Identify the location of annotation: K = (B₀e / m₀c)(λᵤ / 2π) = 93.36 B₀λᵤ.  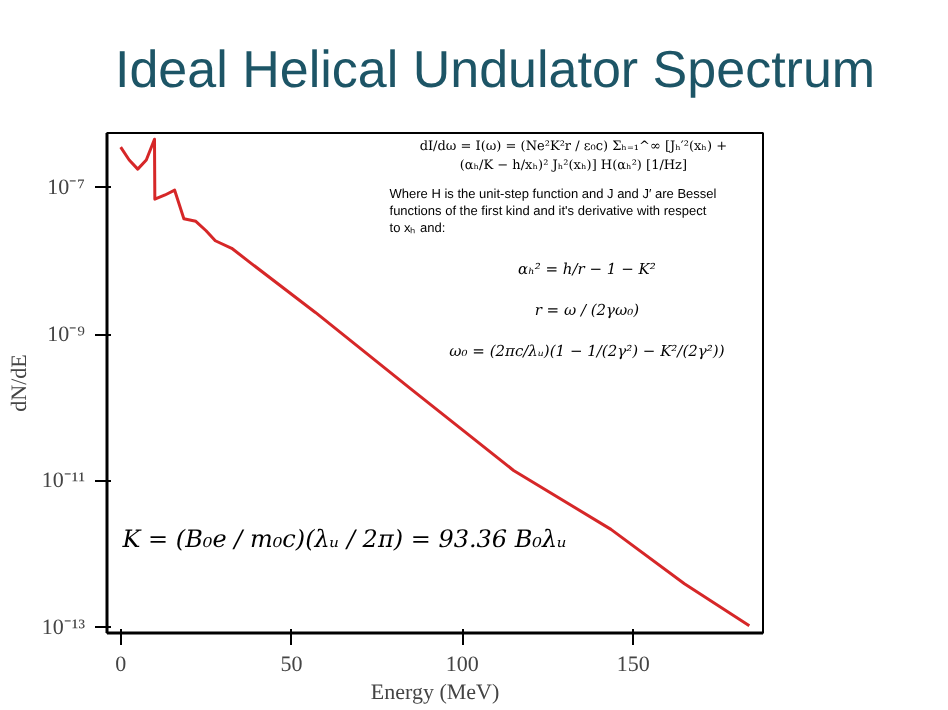
(344, 538).